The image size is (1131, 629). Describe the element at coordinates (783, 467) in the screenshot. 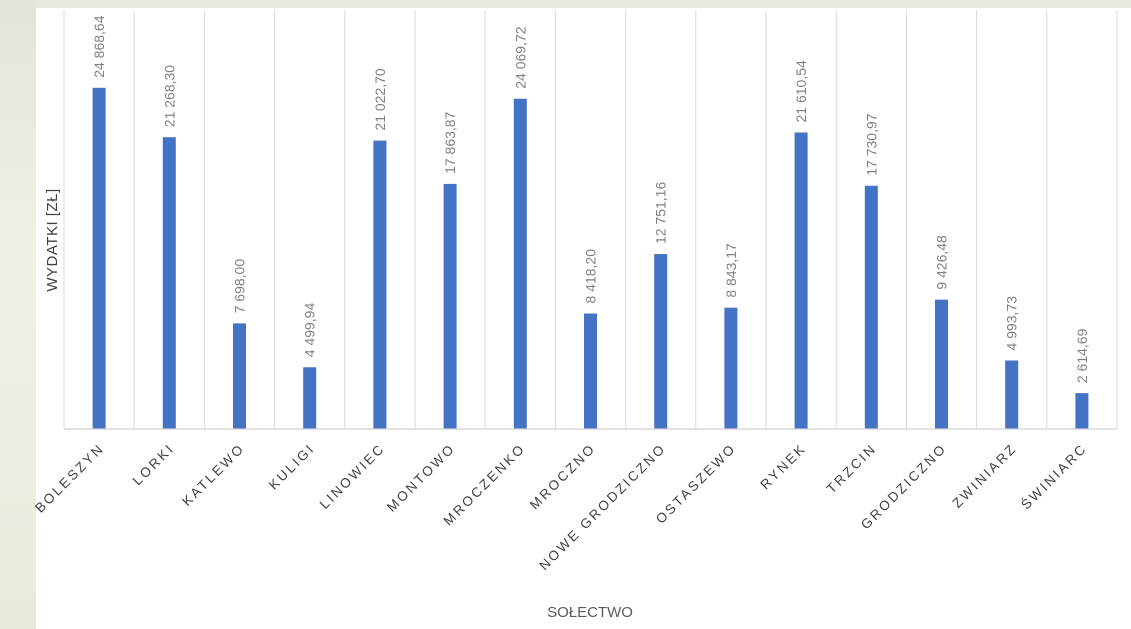

I see `x-tick-label: RYNEK` at that location.